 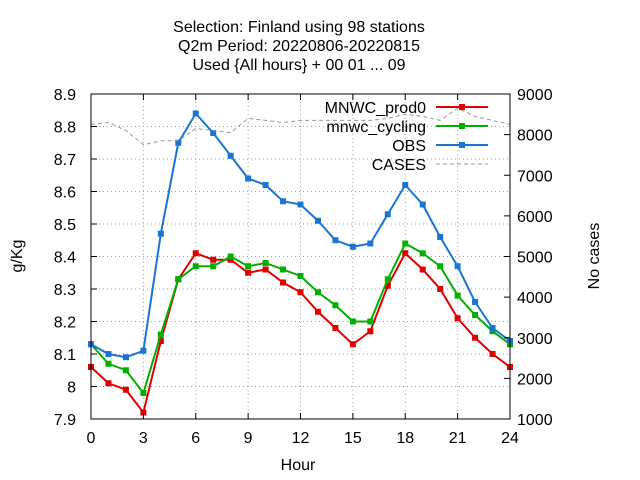 What do you see at coordinates (458, 438) in the screenshot?
I see `x-tick-label: 21` at bounding box center [458, 438].